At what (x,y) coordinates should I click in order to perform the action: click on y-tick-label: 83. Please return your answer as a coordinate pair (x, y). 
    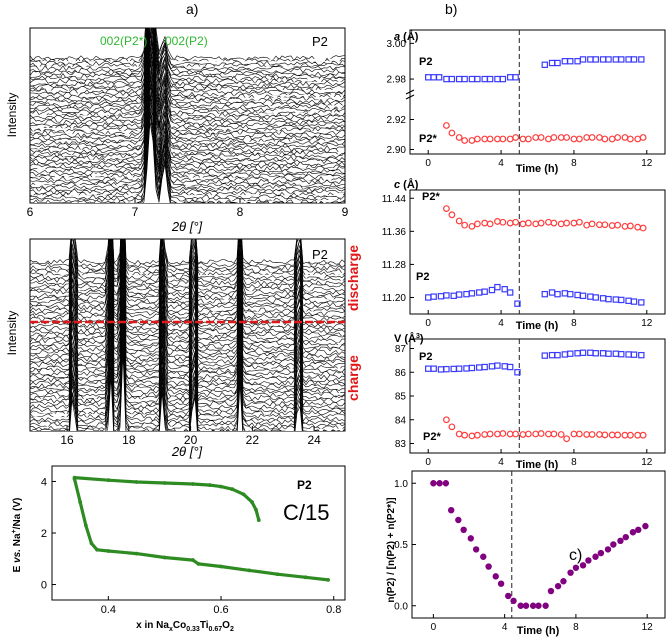
    Looking at the image, I should click on (401, 444).